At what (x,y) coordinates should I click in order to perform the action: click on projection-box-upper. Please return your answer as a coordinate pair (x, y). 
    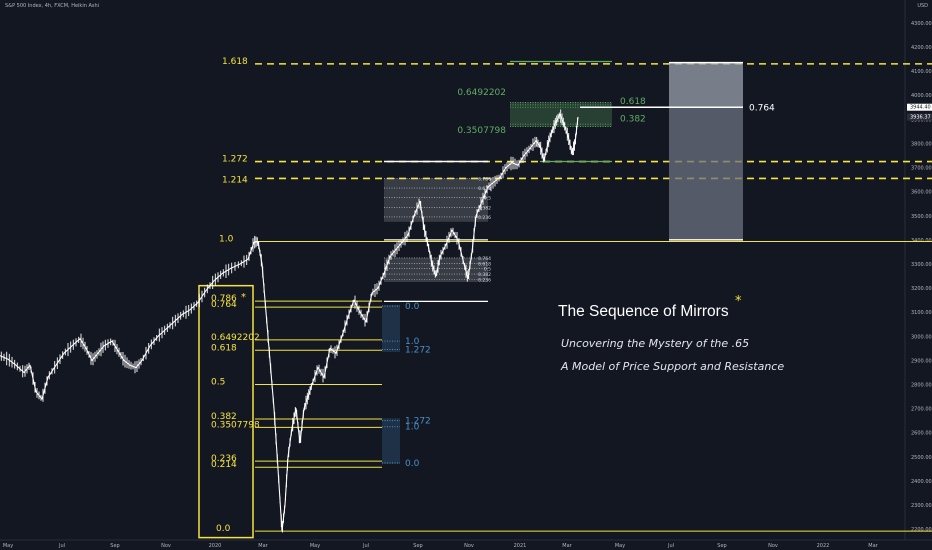
    Looking at the image, I should click on (706, 85).